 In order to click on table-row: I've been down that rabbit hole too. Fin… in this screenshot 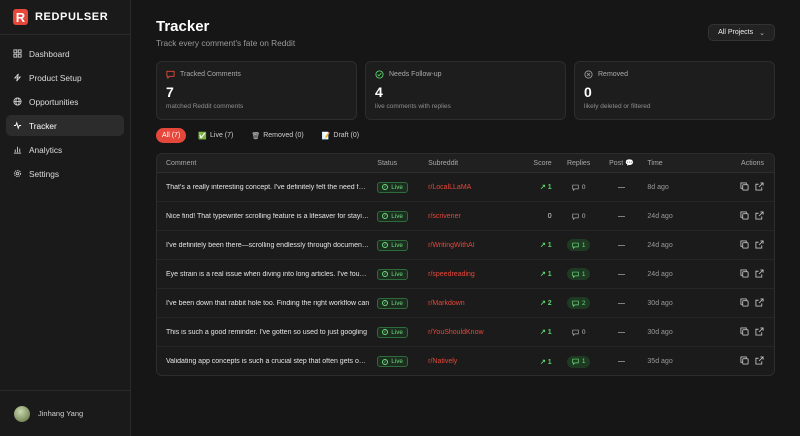, I will do `click(465, 303)`.